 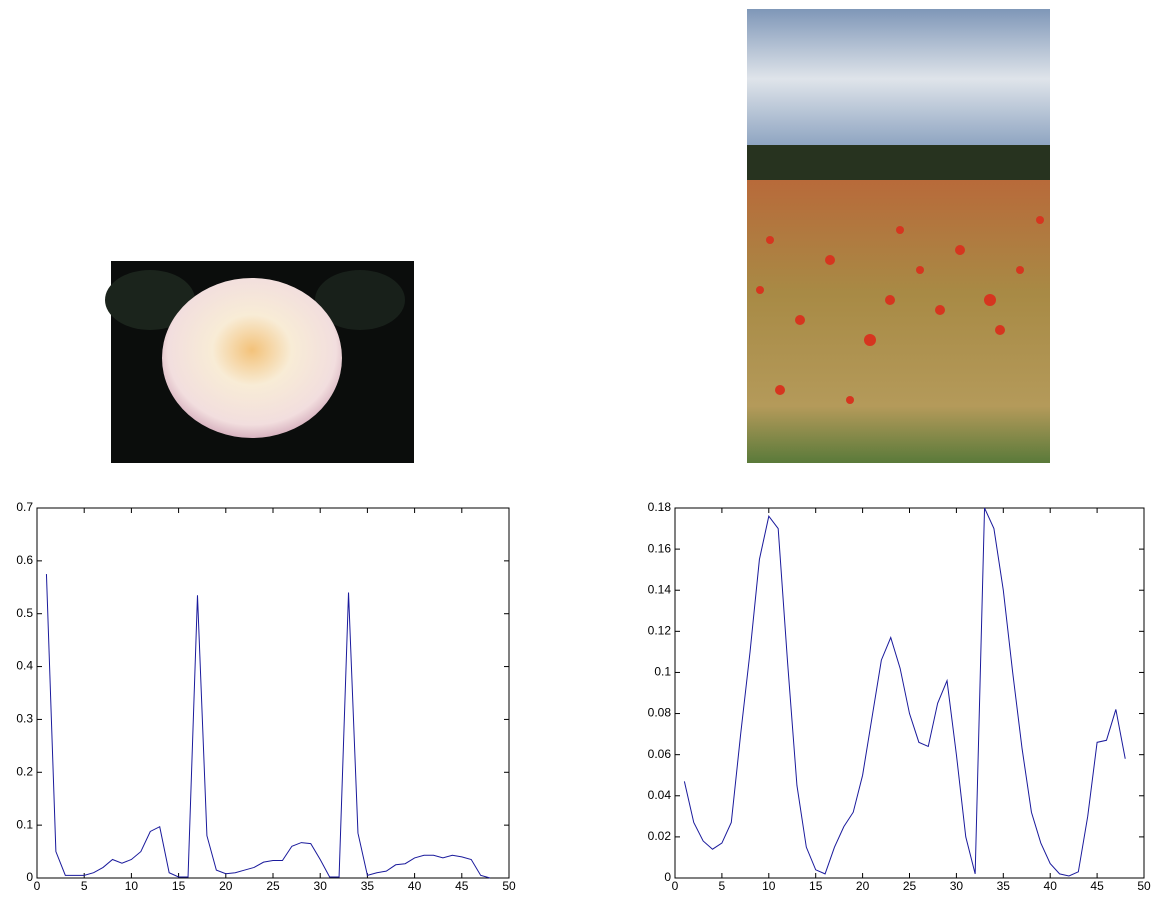 What do you see at coordinates (24, 719) in the screenshot?
I see `y-tick-label: 0.3` at bounding box center [24, 719].